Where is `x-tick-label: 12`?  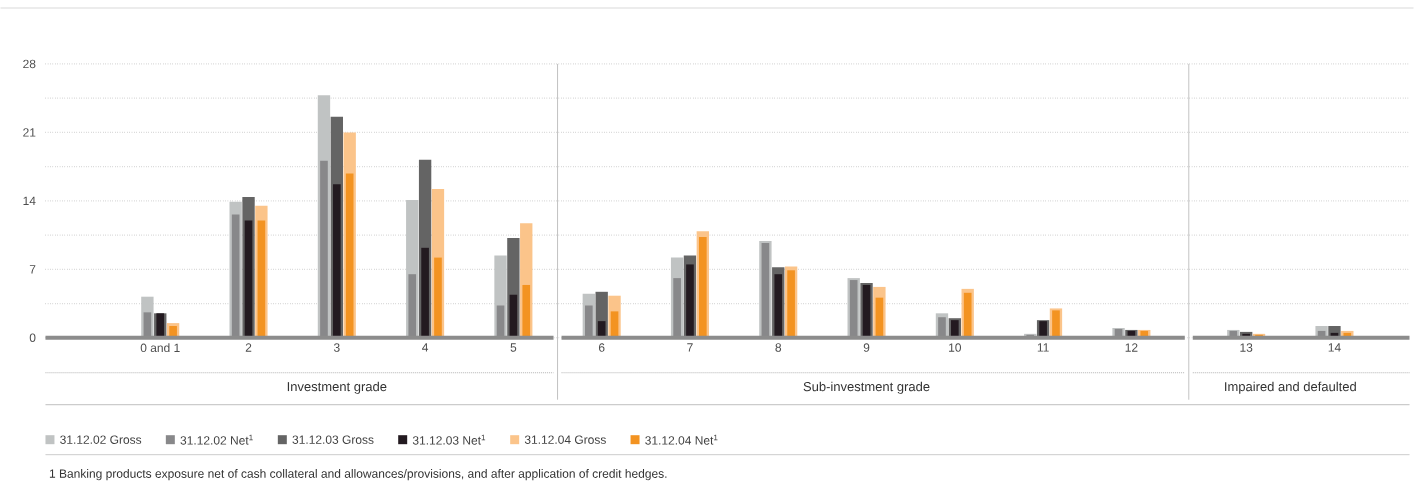
x-tick-label: 12 is located at coordinates (1131, 347).